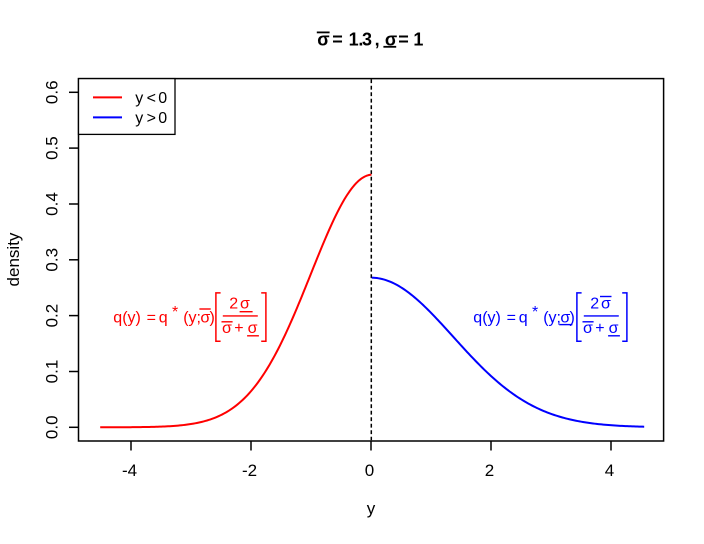 The height and width of the screenshot is (544, 704). What do you see at coordinates (51, 372) in the screenshot?
I see `svg-text: 0.1` at bounding box center [51, 372].